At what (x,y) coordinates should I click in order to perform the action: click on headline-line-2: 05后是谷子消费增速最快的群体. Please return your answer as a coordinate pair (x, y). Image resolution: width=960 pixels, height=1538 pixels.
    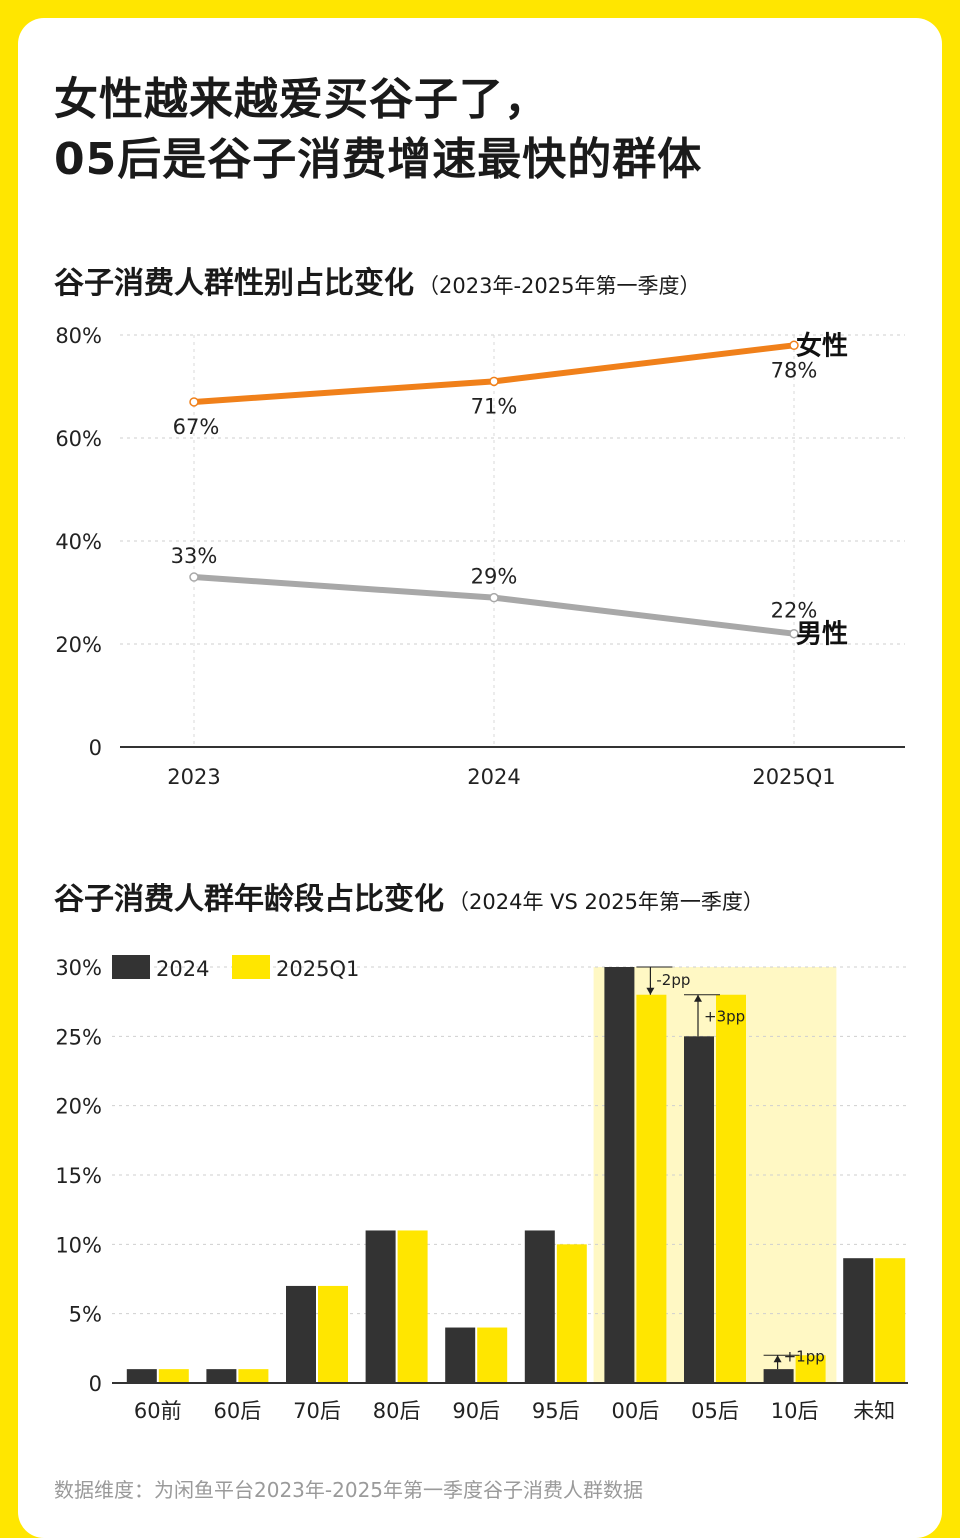
    Looking at the image, I should click on (378, 159).